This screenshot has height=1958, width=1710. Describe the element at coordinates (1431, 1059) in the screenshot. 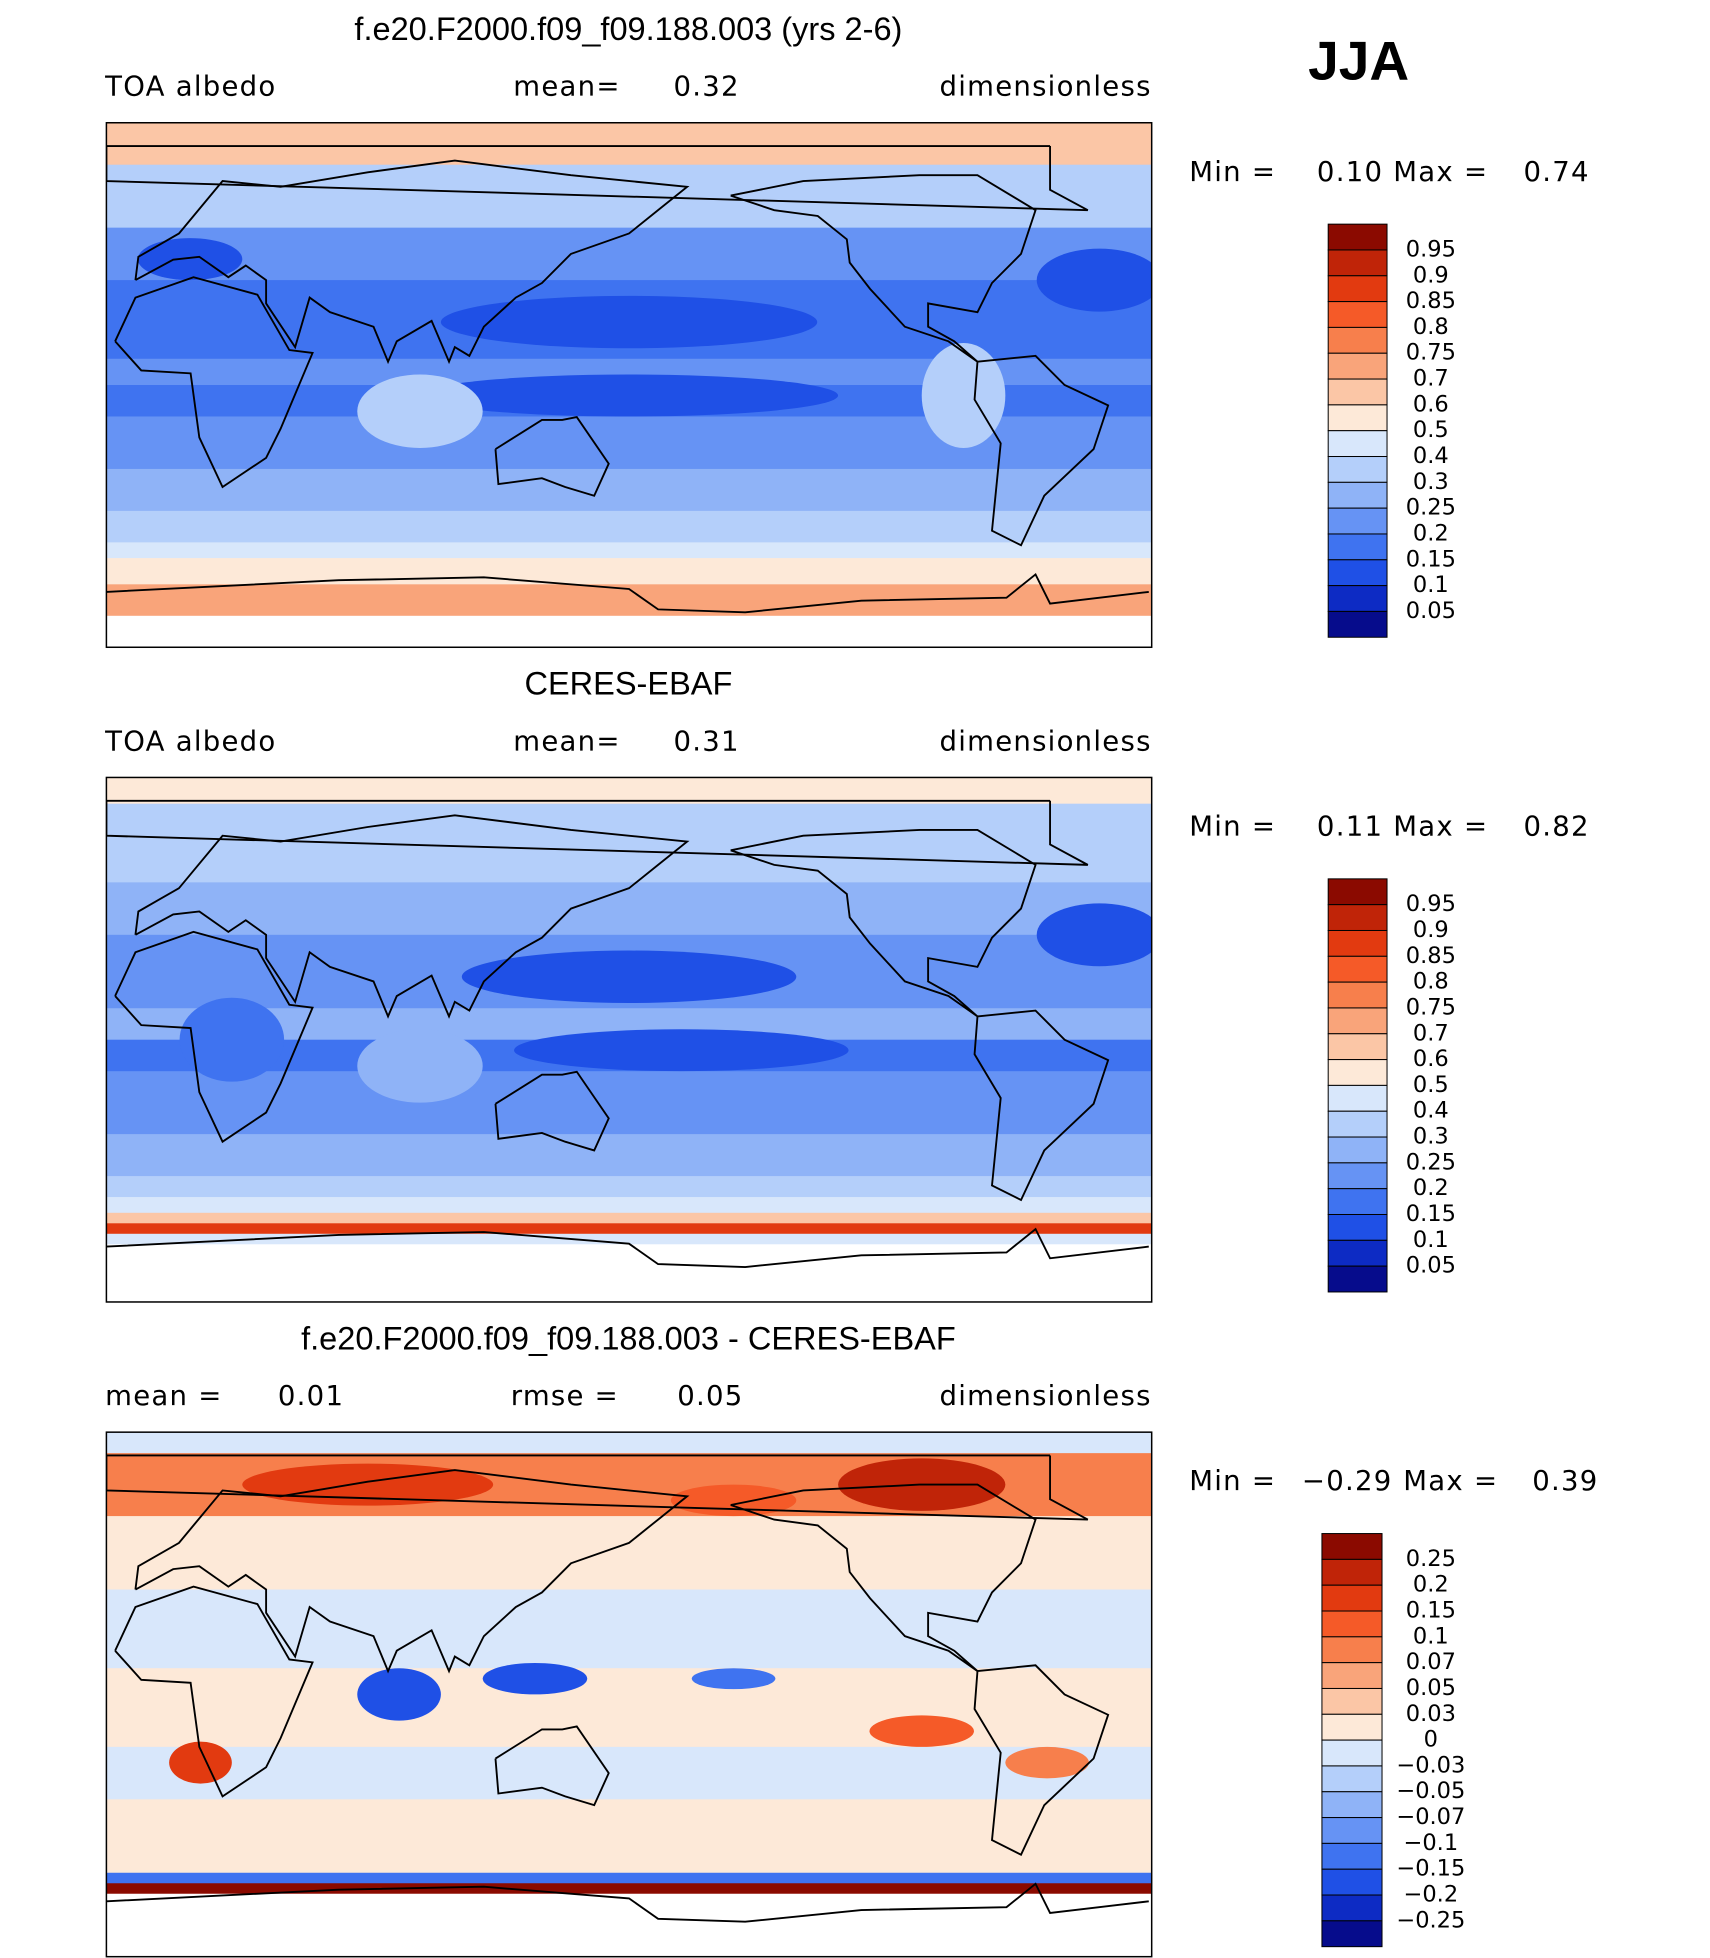

I see `colorbar-label: 0.6` at that location.